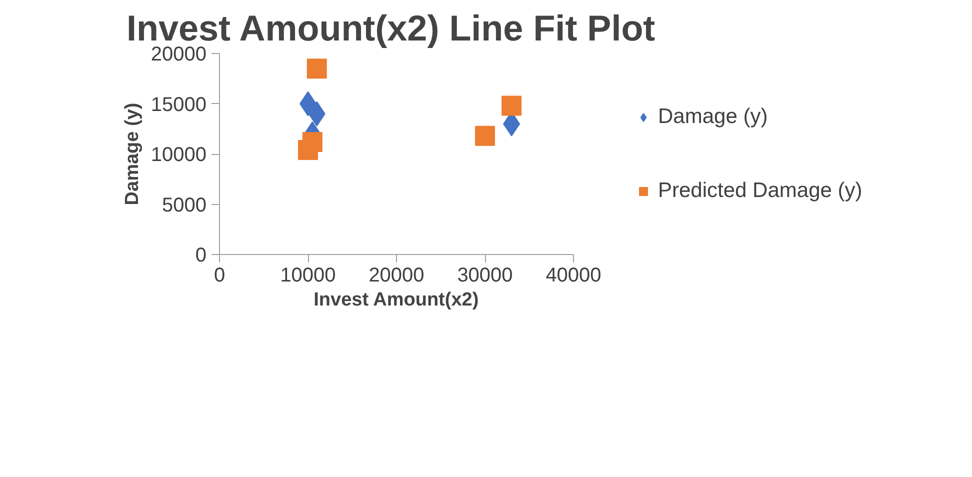 The image size is (972, 477). What do you see at coordinates (485, 275) in the screenshot?
I see `x-tick-label: 30000` at bounding box center [485, 275].